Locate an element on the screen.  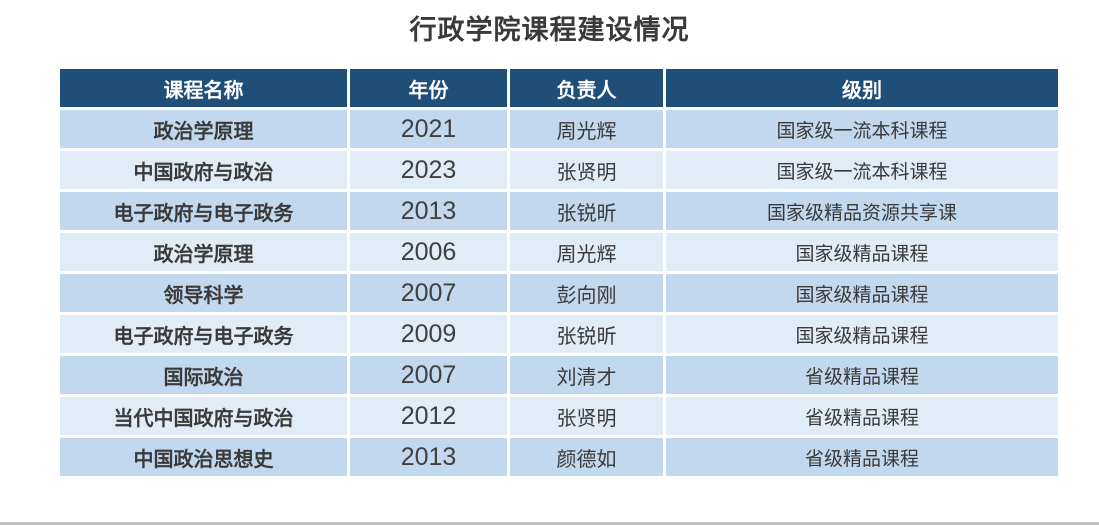
column-header-level: 级别 is located at coordinates (862, 88).